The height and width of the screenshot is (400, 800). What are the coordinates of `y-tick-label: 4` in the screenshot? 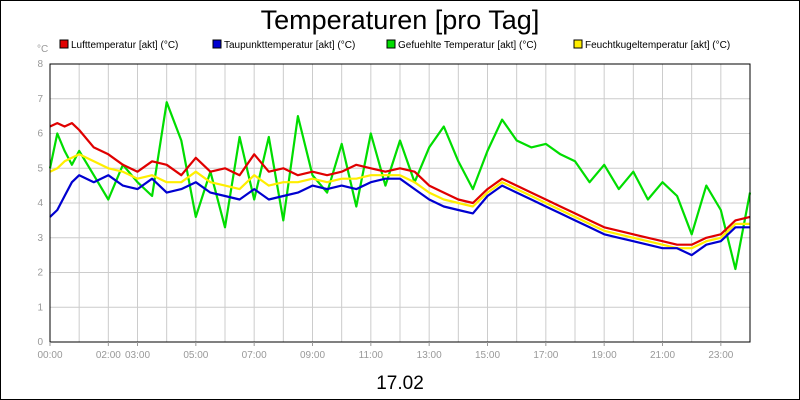 It's located at (40, 203).